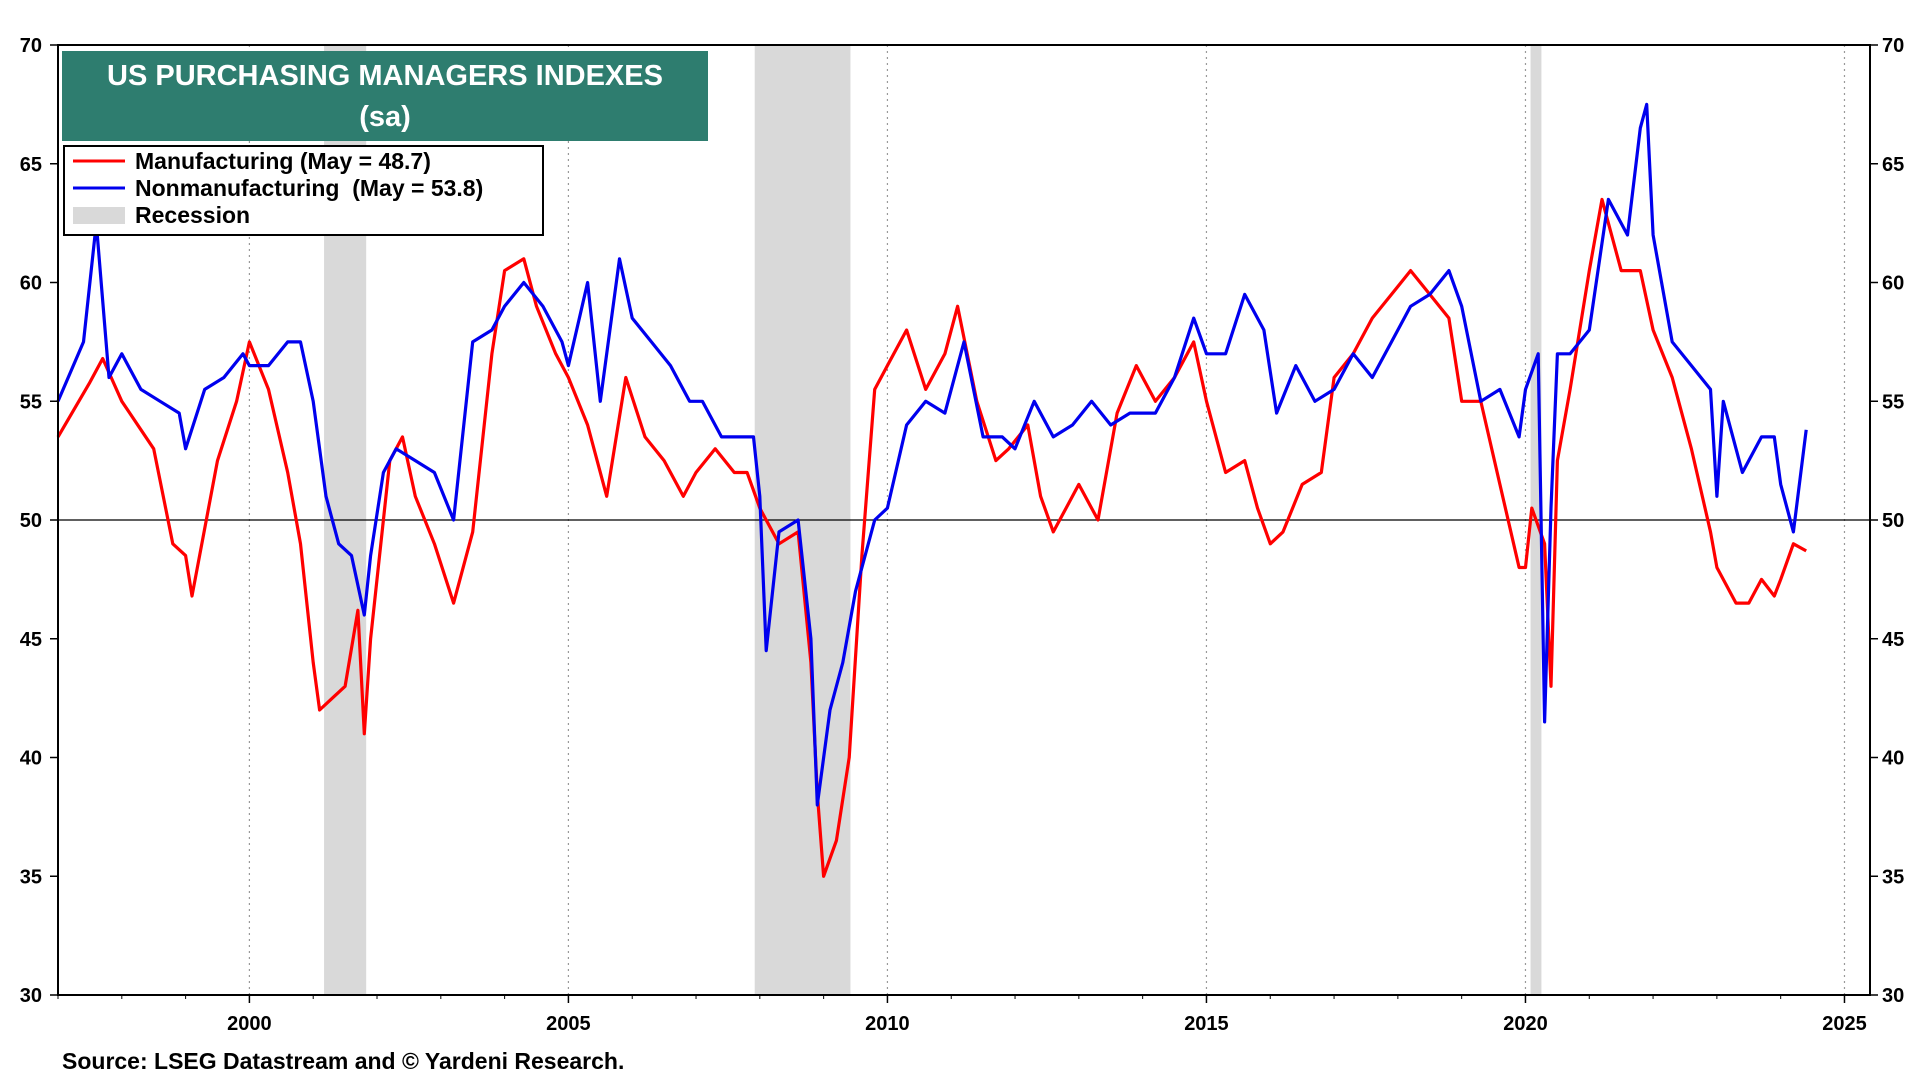 The width and height of the screenshot is (1920, 1080). What do you see at coordinates (192, 215) in the screenshot?
I see `legend-label-recession: Recession` at bounding box center [192, 215].